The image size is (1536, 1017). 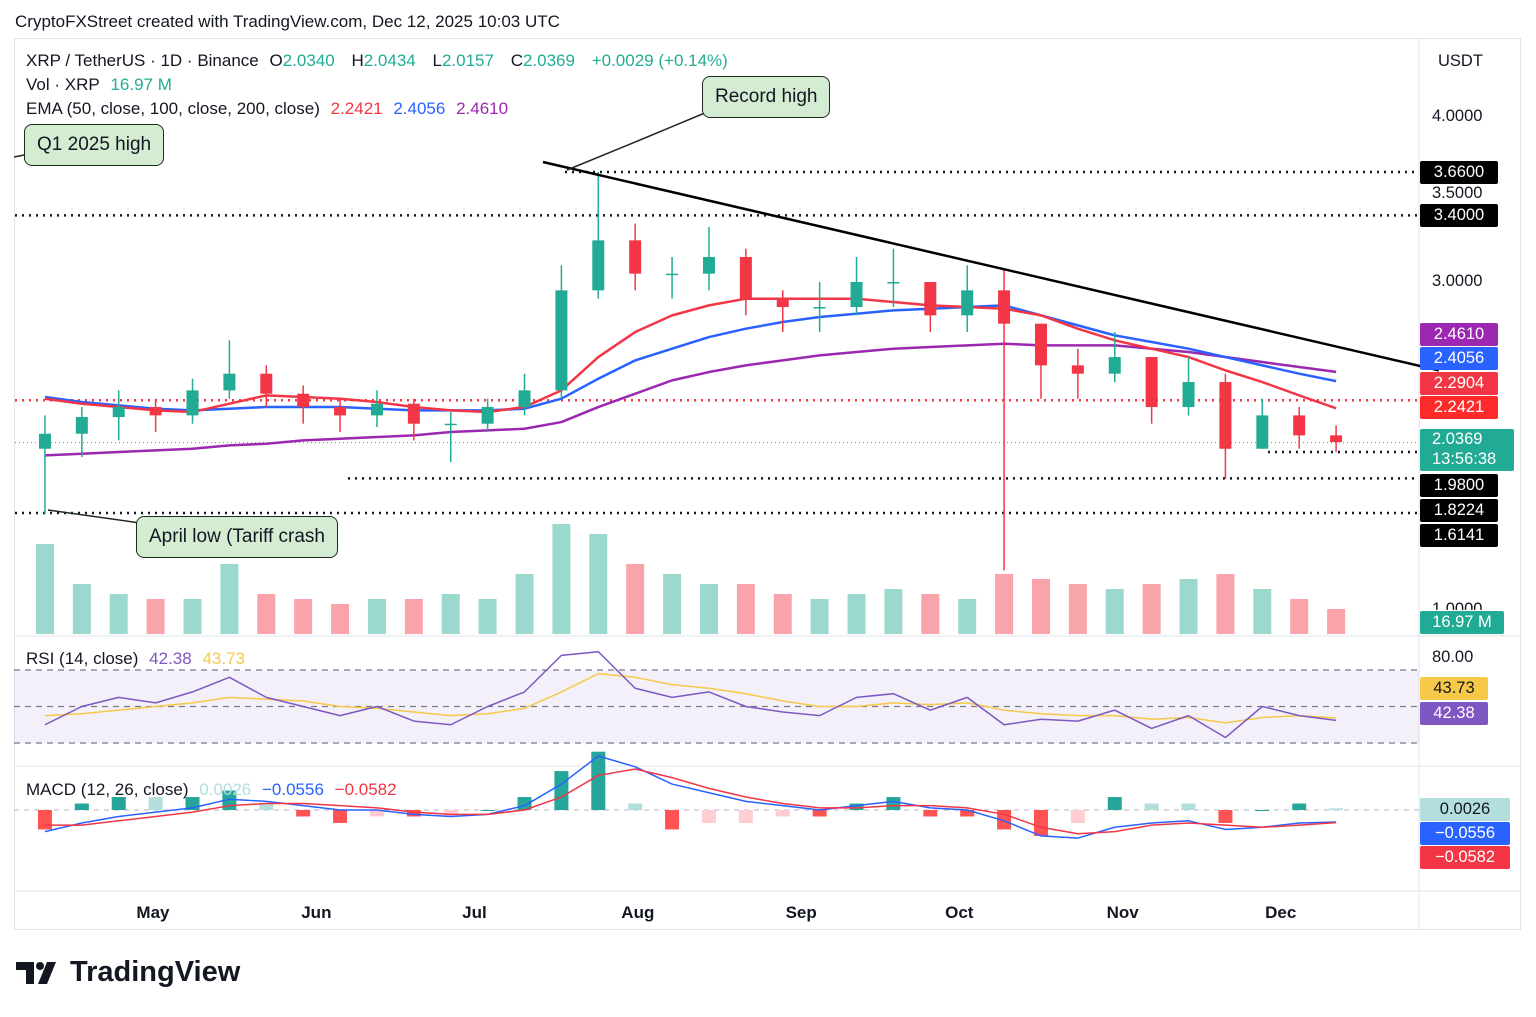 I want to click on ema-price-badge: 2.2421, so click(x=1459, y=407).